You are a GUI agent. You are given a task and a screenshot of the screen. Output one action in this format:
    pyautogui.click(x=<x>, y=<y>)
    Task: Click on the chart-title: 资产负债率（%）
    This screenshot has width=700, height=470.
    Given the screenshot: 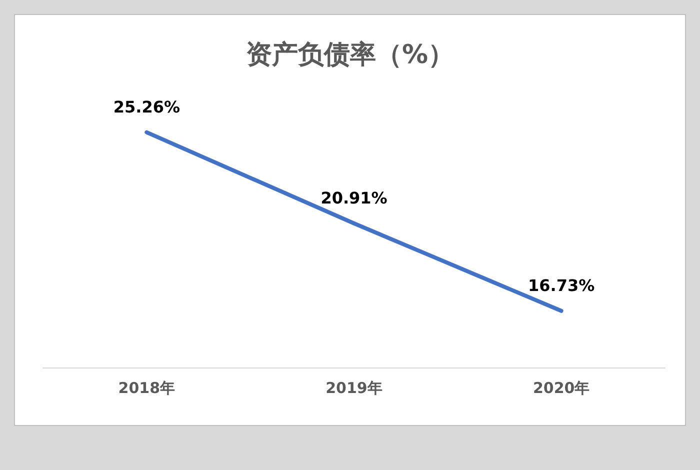 What is the action you would take?
    pyautogui.click(x=350, y=55)
    